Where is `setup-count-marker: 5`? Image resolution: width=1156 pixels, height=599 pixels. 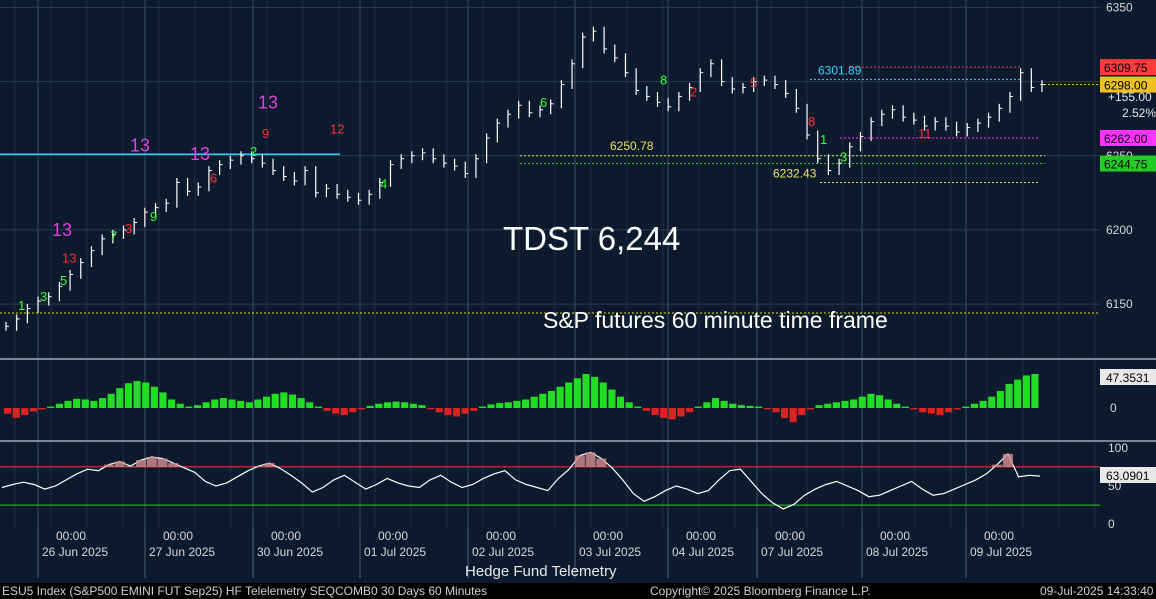
setup-count-marker: 5 is located at coordinates (63, 280).